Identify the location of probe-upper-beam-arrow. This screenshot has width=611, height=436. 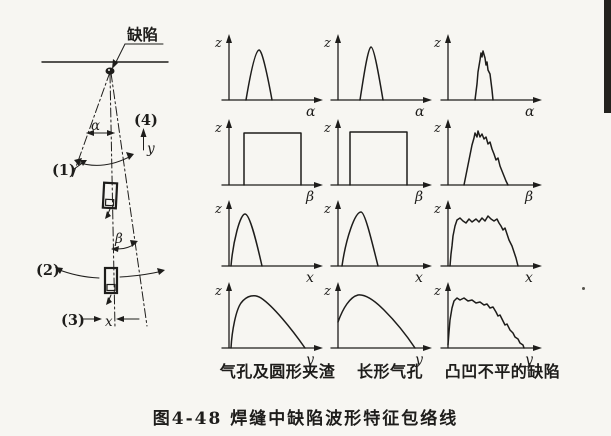
(108, 213).